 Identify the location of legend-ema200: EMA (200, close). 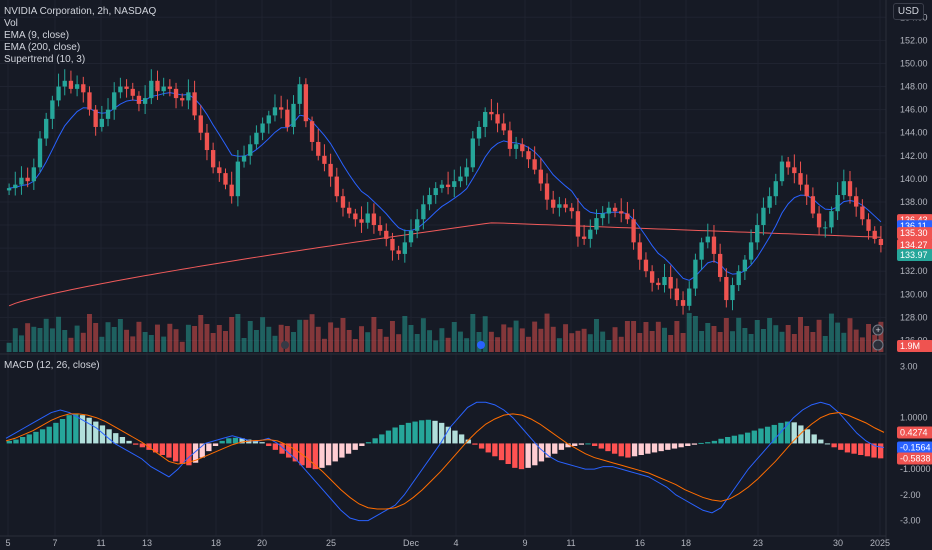
(42, 47).